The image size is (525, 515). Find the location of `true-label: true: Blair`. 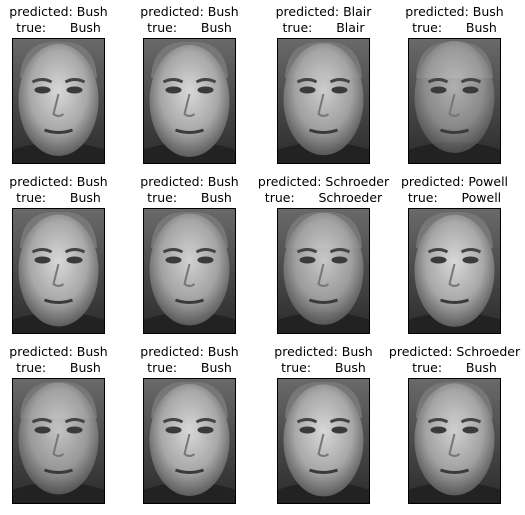

true-label: true: Blair is located at coordinates (323, 27).